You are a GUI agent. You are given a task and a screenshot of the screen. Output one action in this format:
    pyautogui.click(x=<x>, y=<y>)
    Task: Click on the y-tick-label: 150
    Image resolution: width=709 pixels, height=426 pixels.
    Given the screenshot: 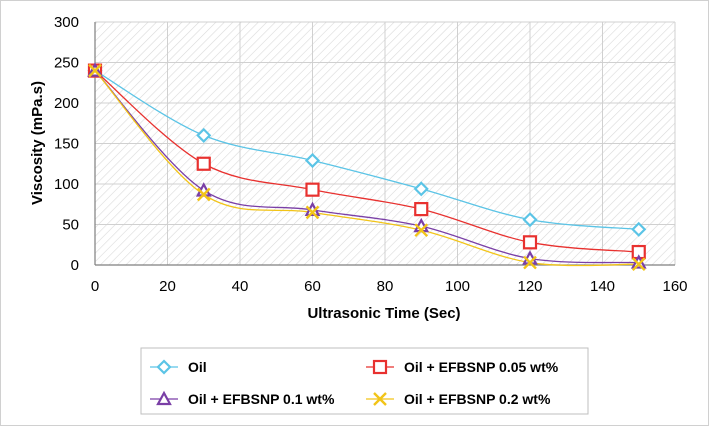 What is the action you would take?
    pyautogui.click(x=66, y=144)
    